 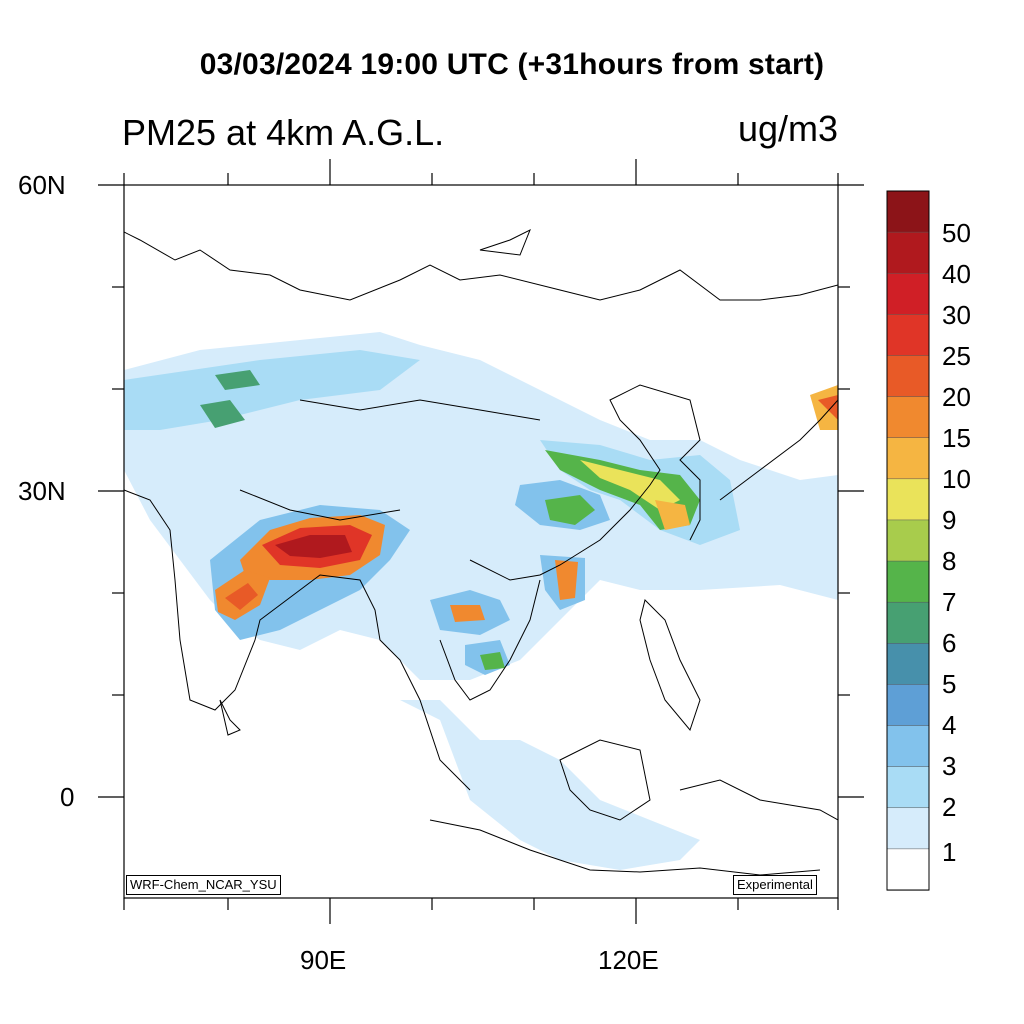 I want to click on lon-label-90e: 90E, so click(x=323, y=960).